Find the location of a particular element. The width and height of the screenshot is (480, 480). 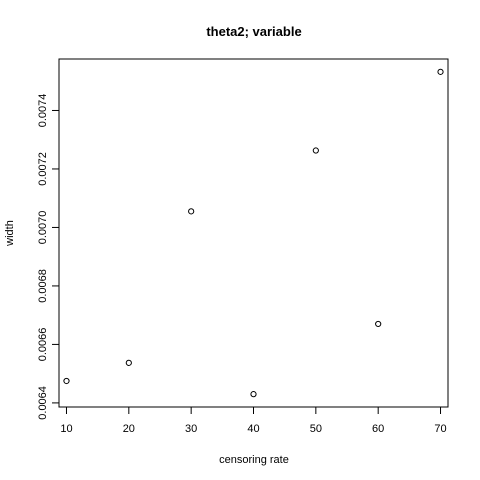

y-tick-label: 0.0074 is located at coordinates (43, 111).